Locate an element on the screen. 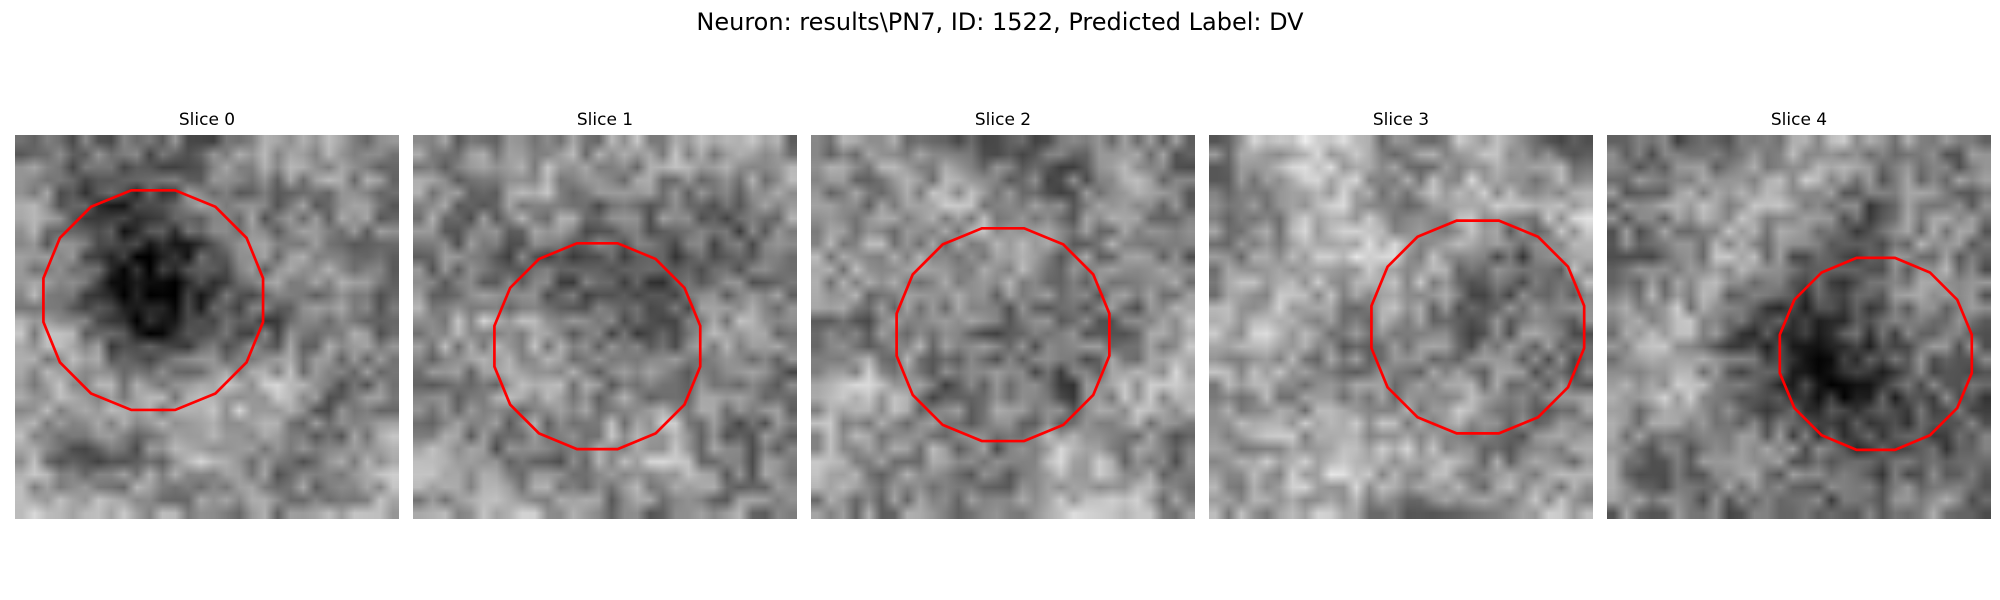 The height and width of the screenshot is (600, 2000). slice-panel-3: Slice 3 is located at coordinates (1401, 315).